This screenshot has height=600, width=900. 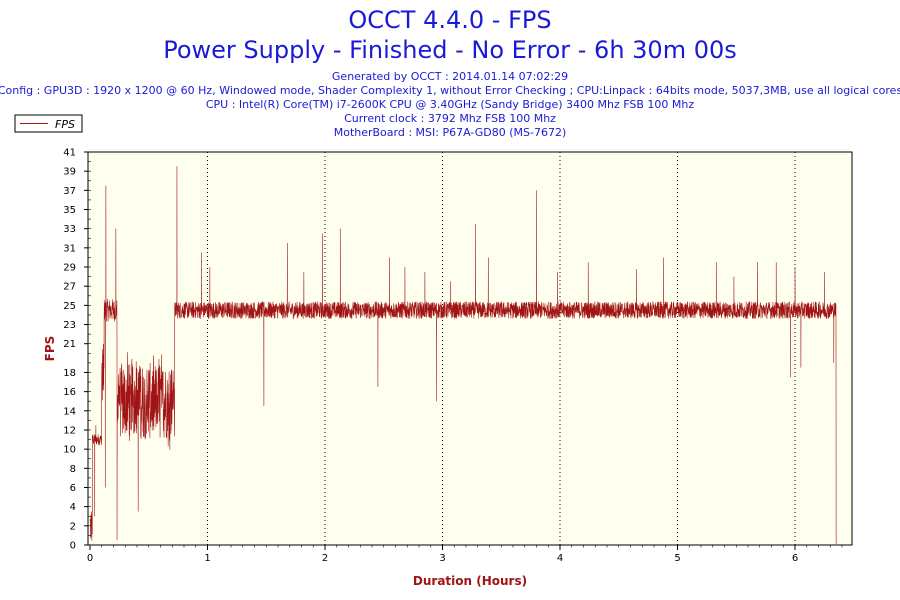 I want to click on y-tick-label: 18, so click(x=69, y=373).